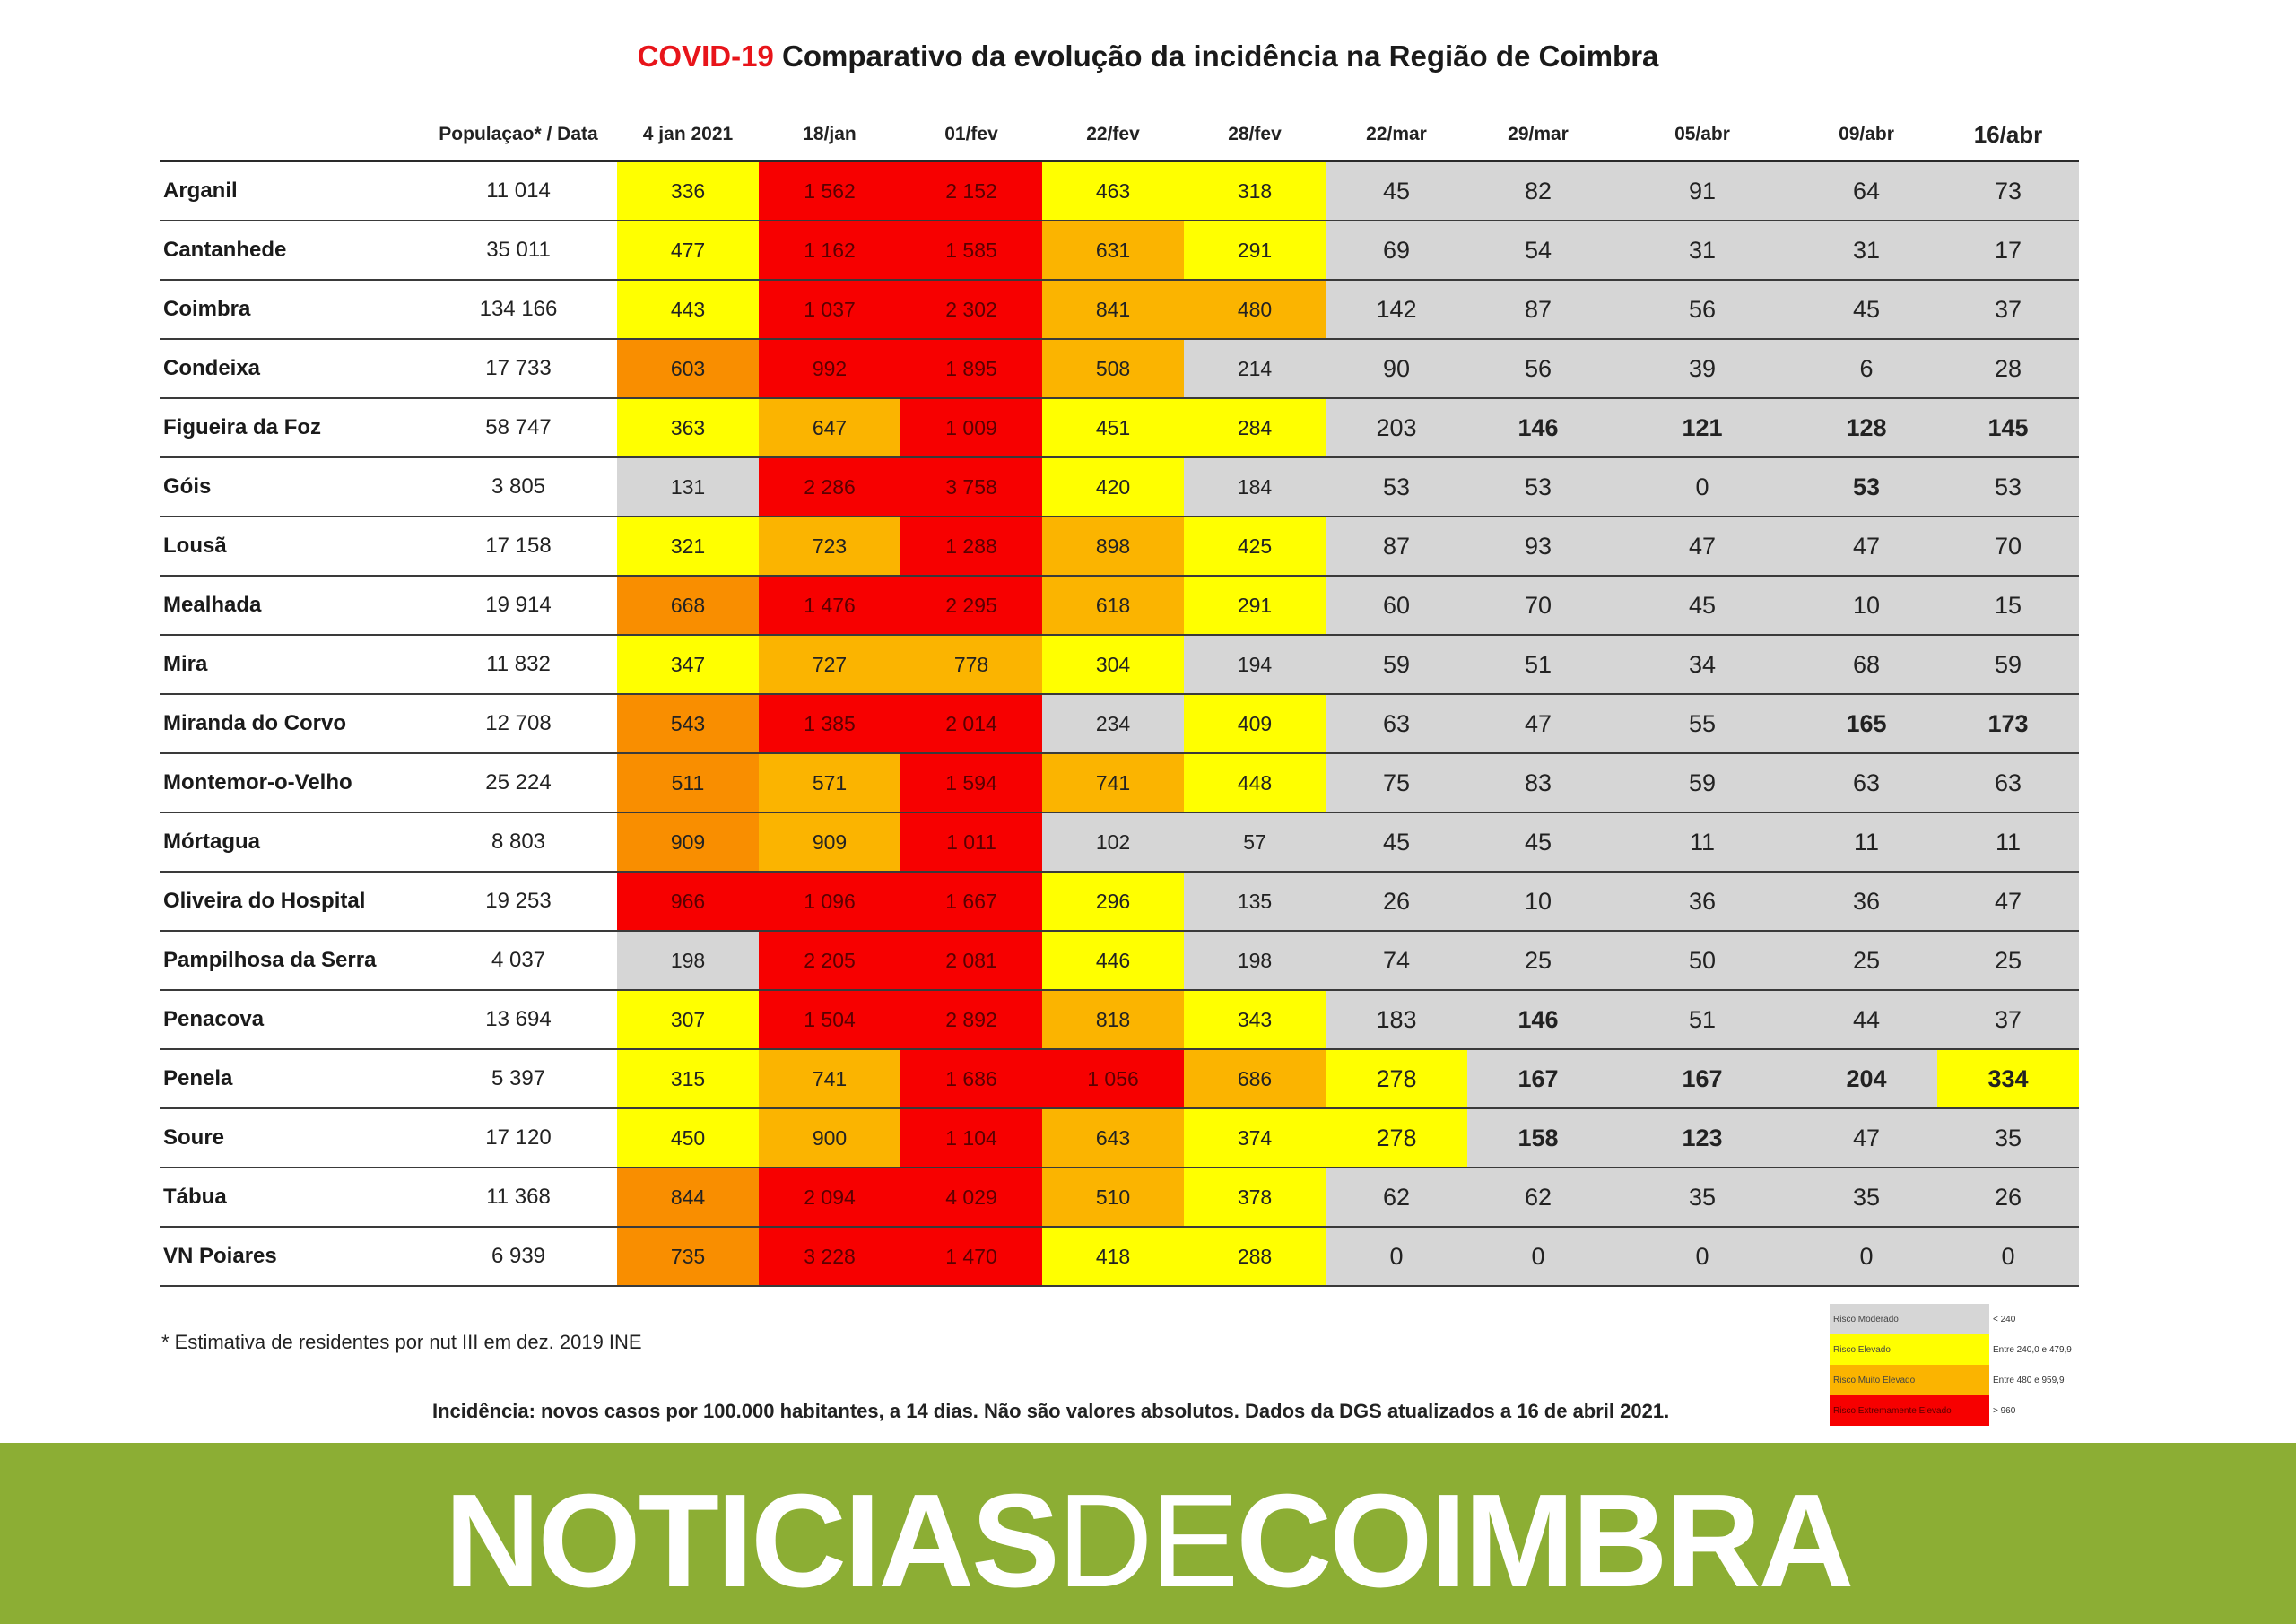 This screenshot has width=2296, height=1624. I want to click on incidence-cell: 543, so click(688, 724).